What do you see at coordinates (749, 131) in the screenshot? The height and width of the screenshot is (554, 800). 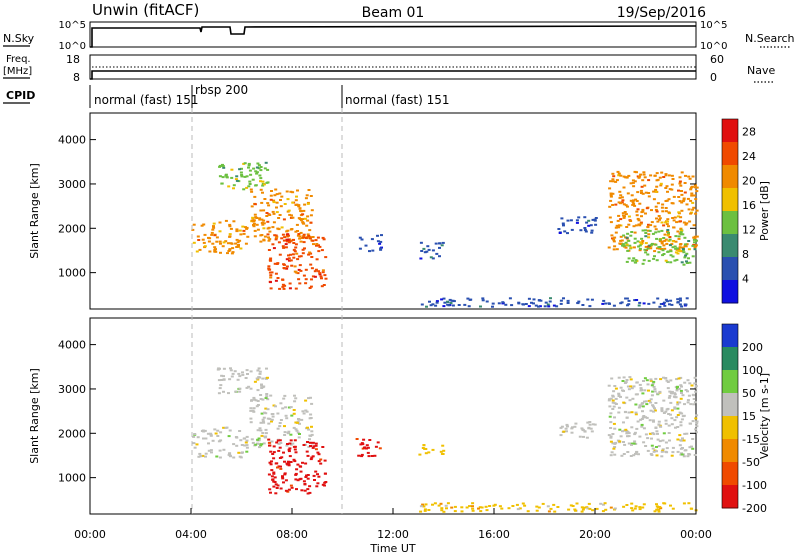 I see `power-colorbar-tick: 28` at bounding box center [749, 131].